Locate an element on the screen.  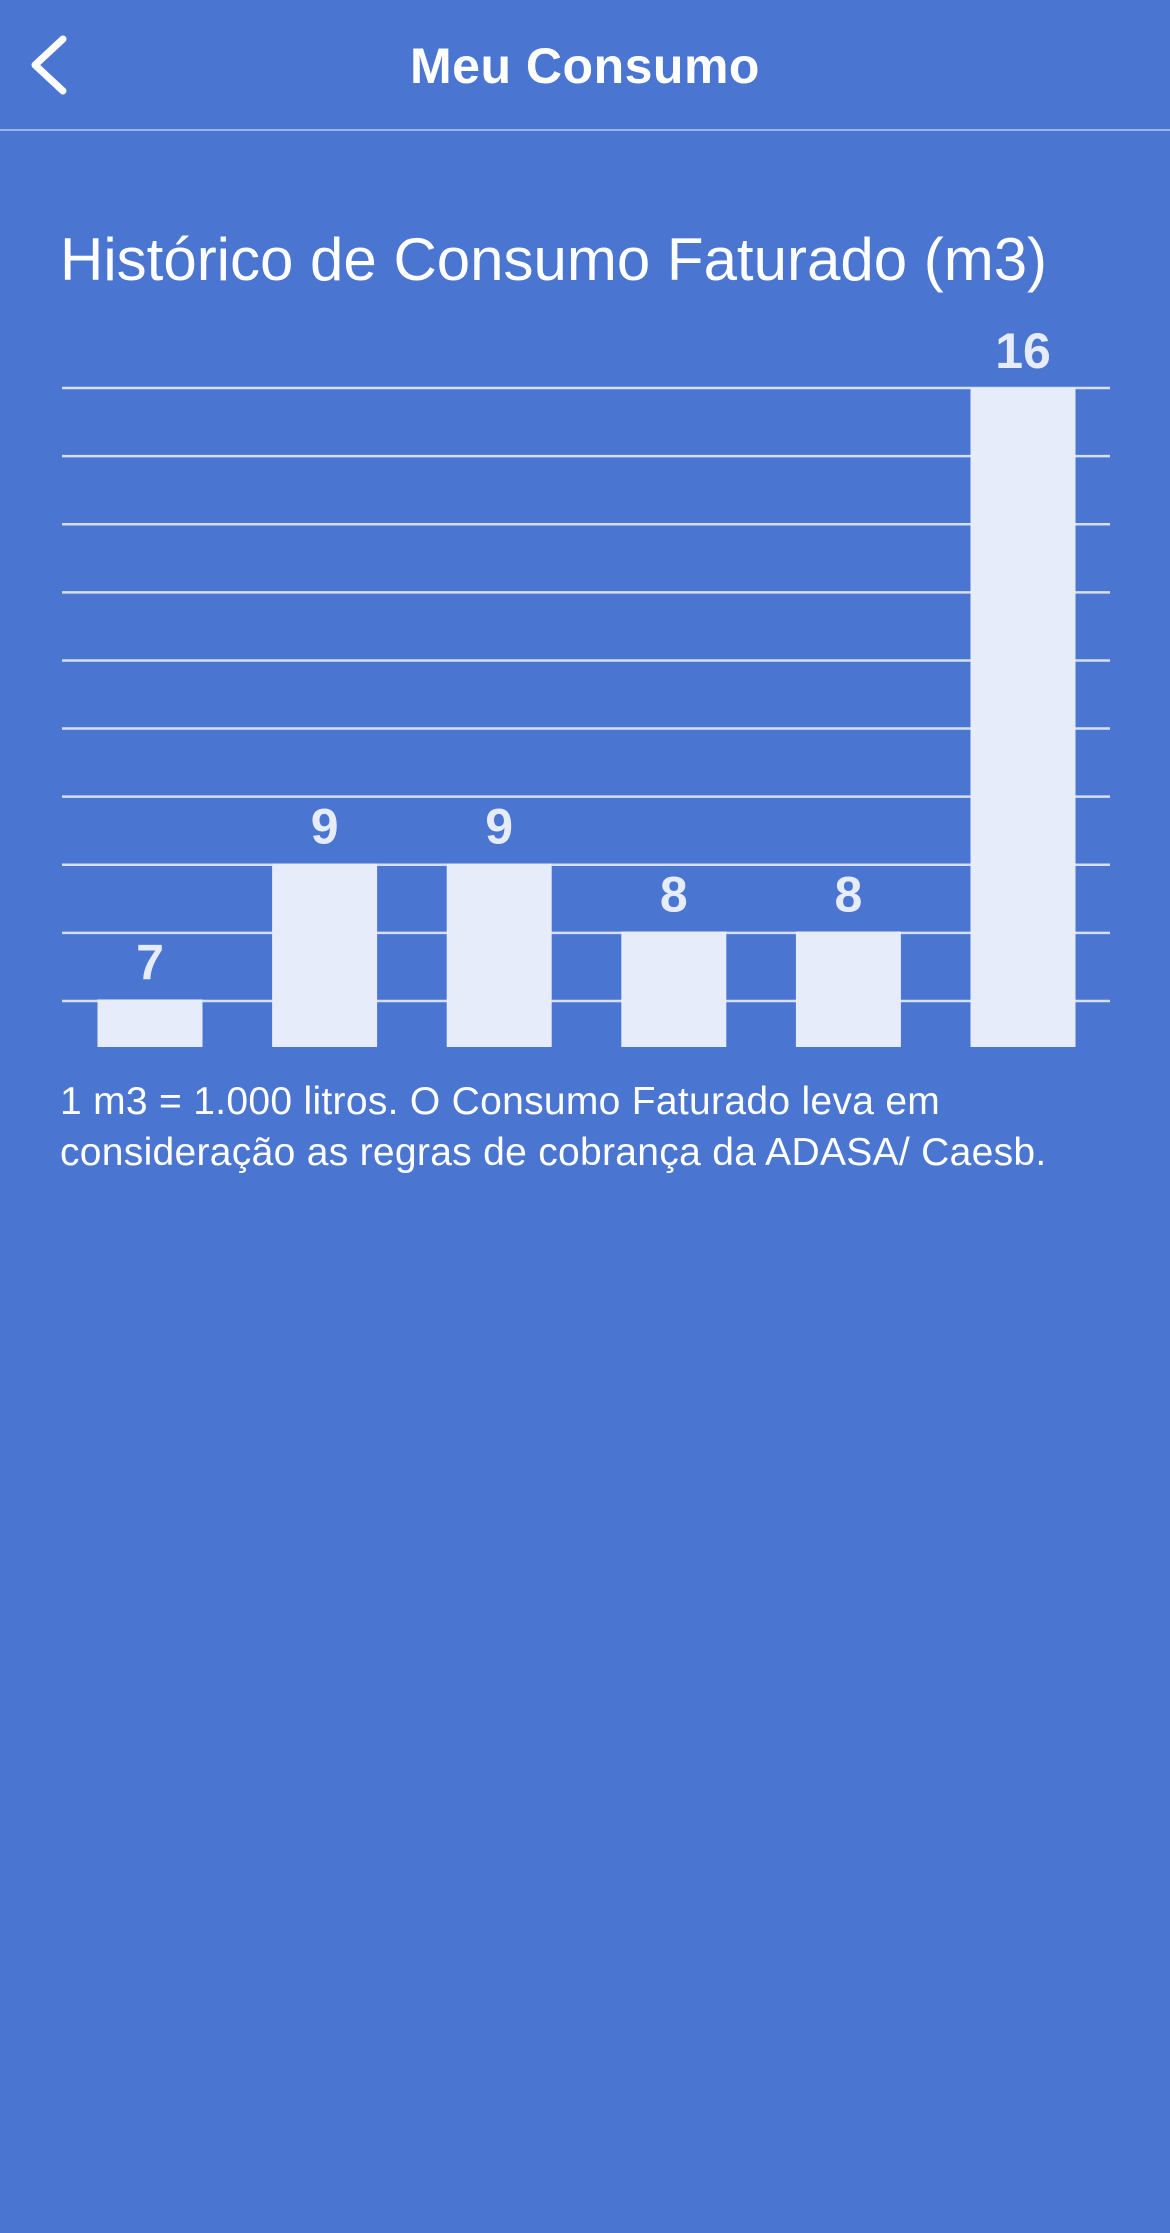
bar-value-label: 7 is located at coordinates (150, 962).